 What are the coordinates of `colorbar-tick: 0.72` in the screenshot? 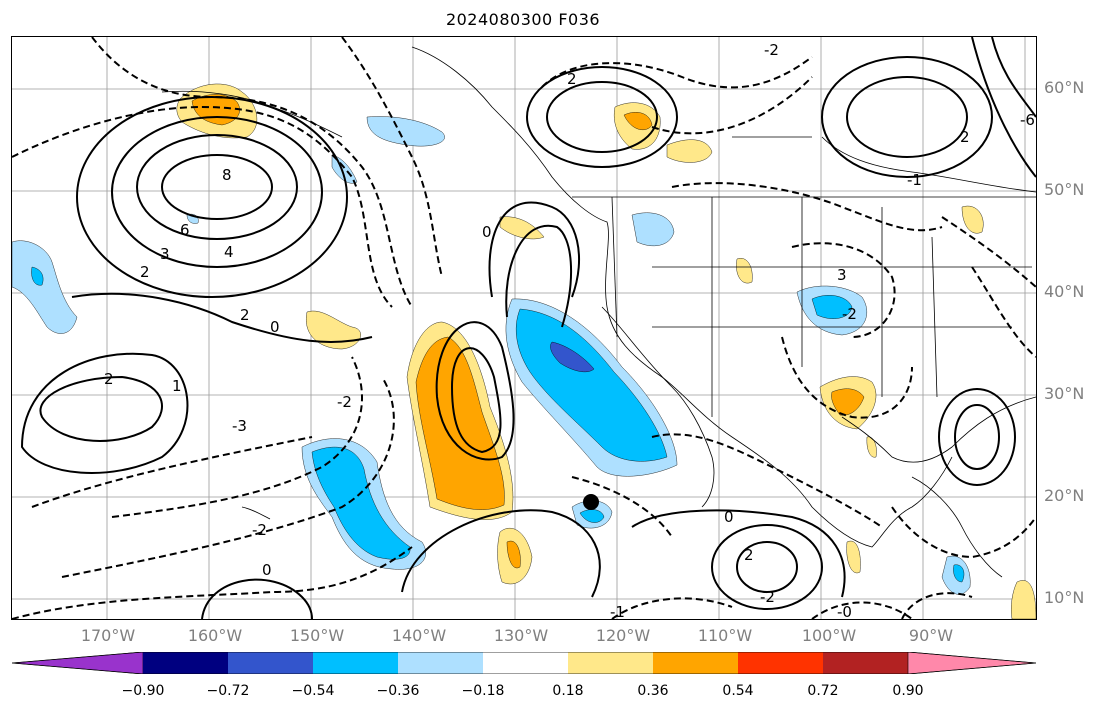 It's located at (823, 691).